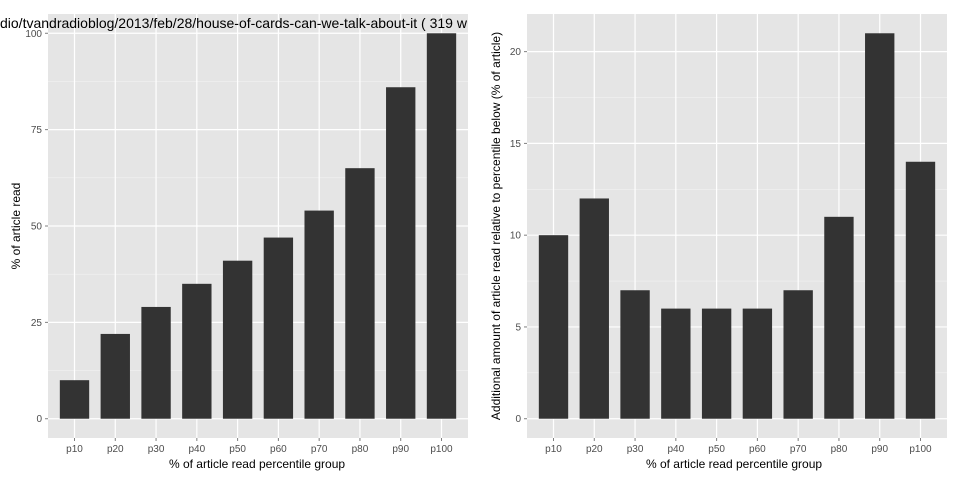  I want to click on y-tick-label: 75, so click(37, 130).